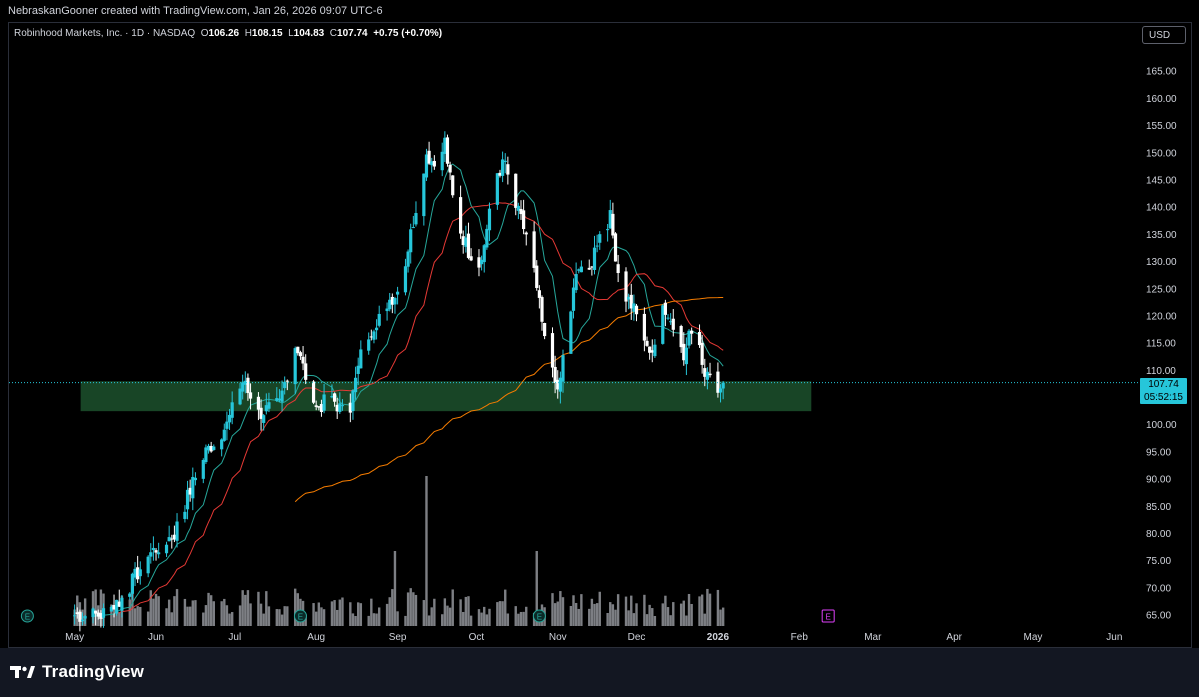  I want to click on y-tick-label: 80.00, so click(1158, 534).